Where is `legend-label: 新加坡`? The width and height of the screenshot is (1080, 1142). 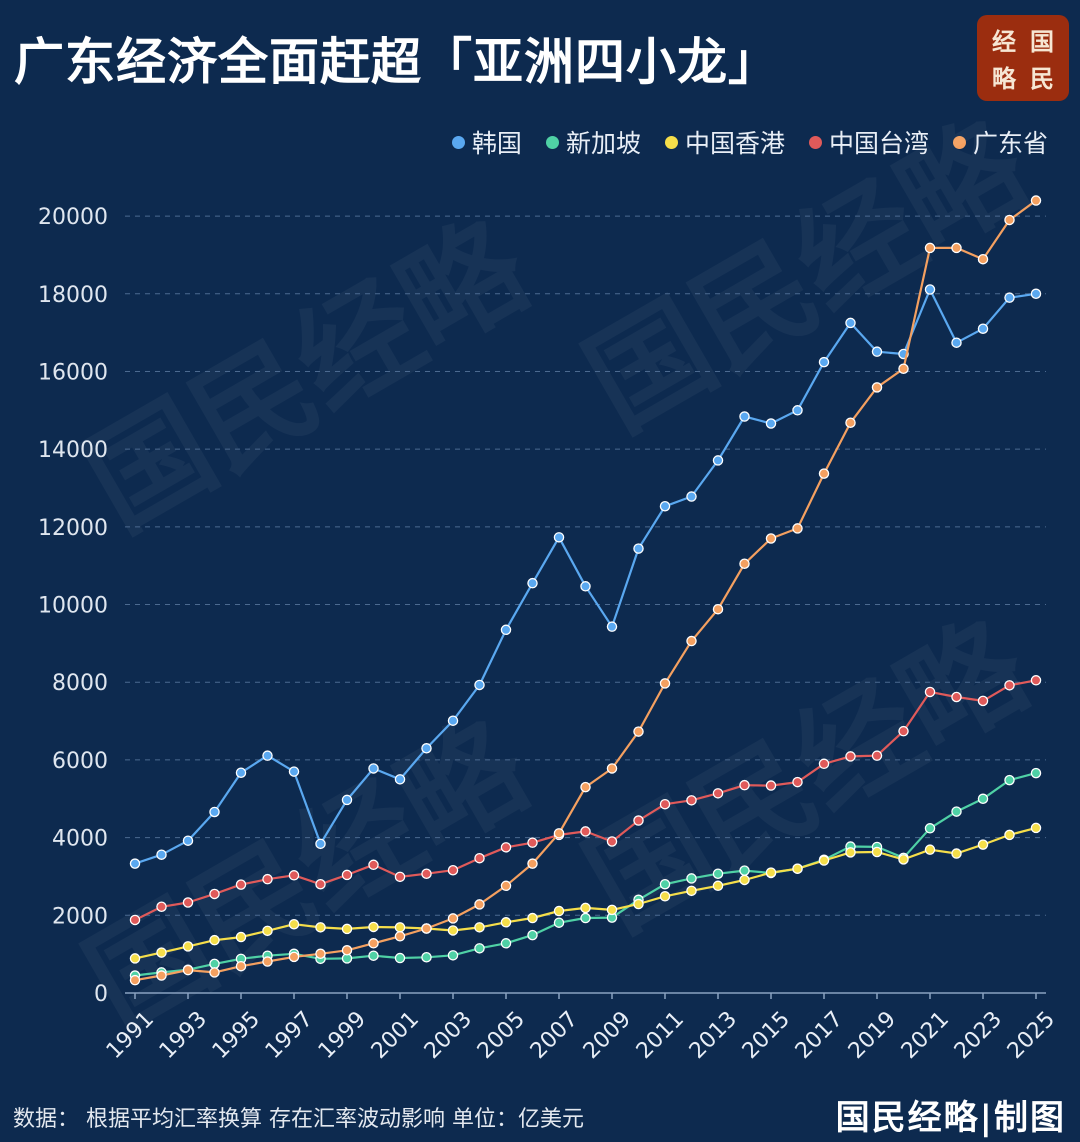 legend-label: 新加坡 is located at coordinates (603, 143).